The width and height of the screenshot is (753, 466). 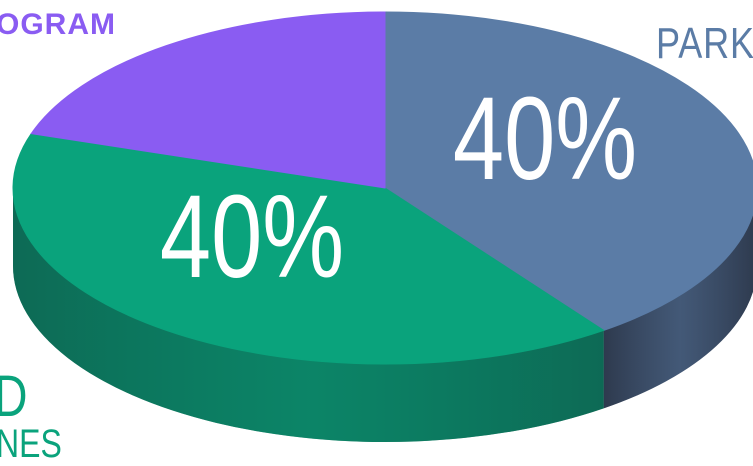 I want to click on callout-d: D, so click(x=14, y=397).